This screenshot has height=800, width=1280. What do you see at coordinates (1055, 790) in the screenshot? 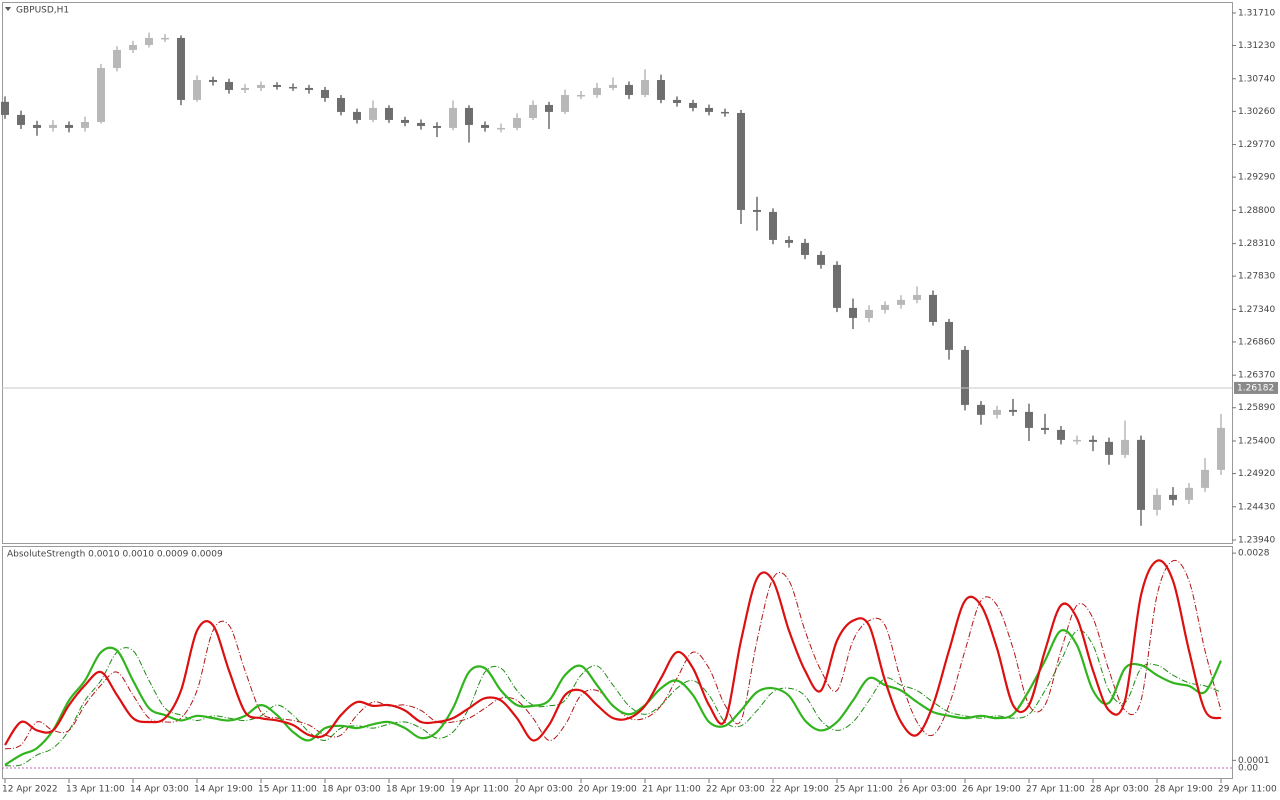
I see `x-tick-label: 27 Apr 11:00` at bounding box center [1055, 790].